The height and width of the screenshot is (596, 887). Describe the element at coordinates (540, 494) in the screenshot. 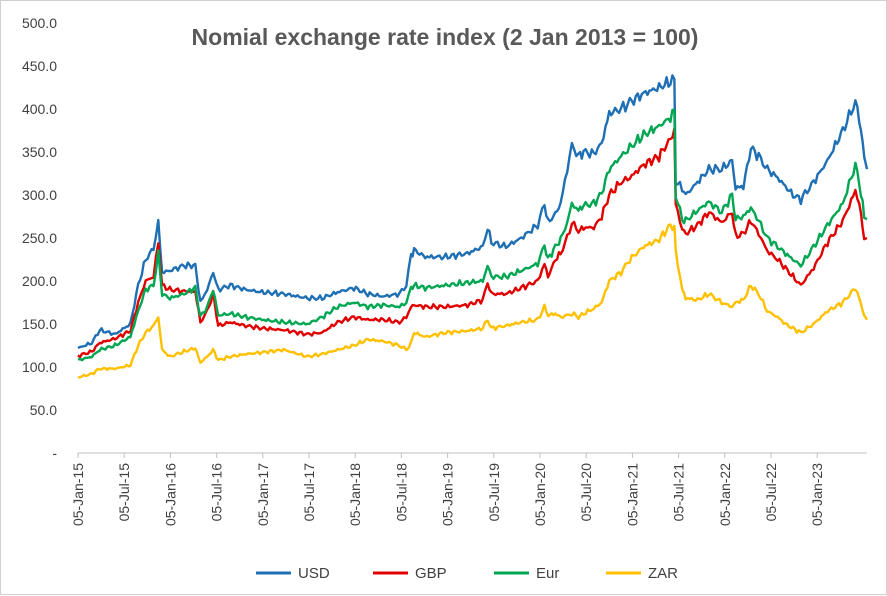

I see `x-tick-label: 05-Jan-20` at that location.